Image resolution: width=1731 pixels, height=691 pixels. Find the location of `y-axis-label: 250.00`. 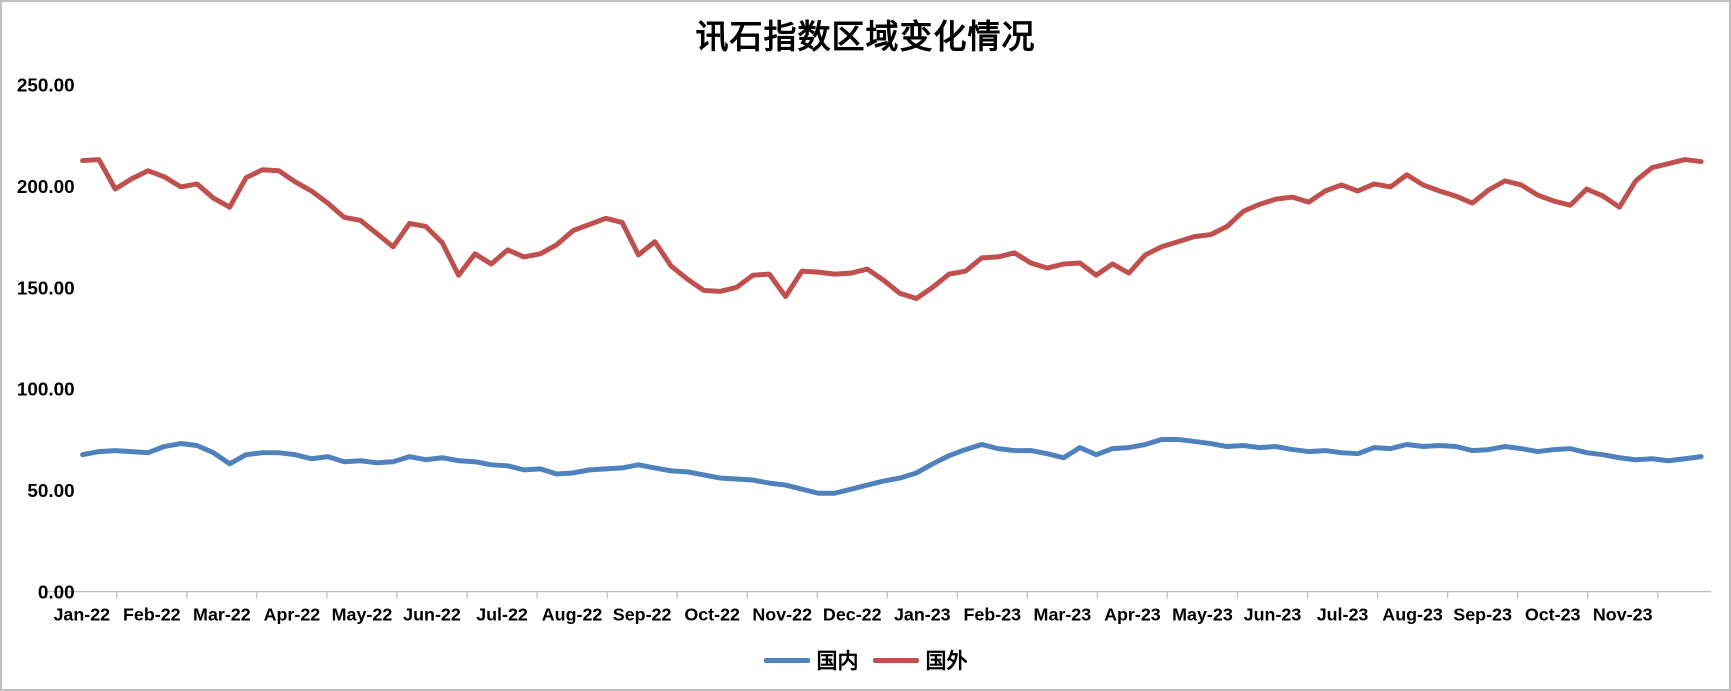

y-axis-label: 250.00 is located at coordinates (46, 85).